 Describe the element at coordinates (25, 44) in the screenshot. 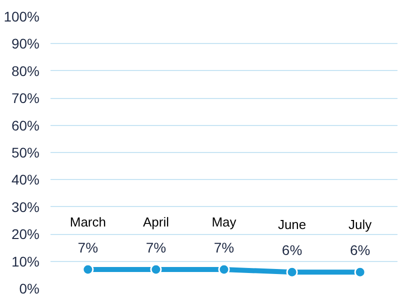

I see `y-tick-label: 90%` at that location.